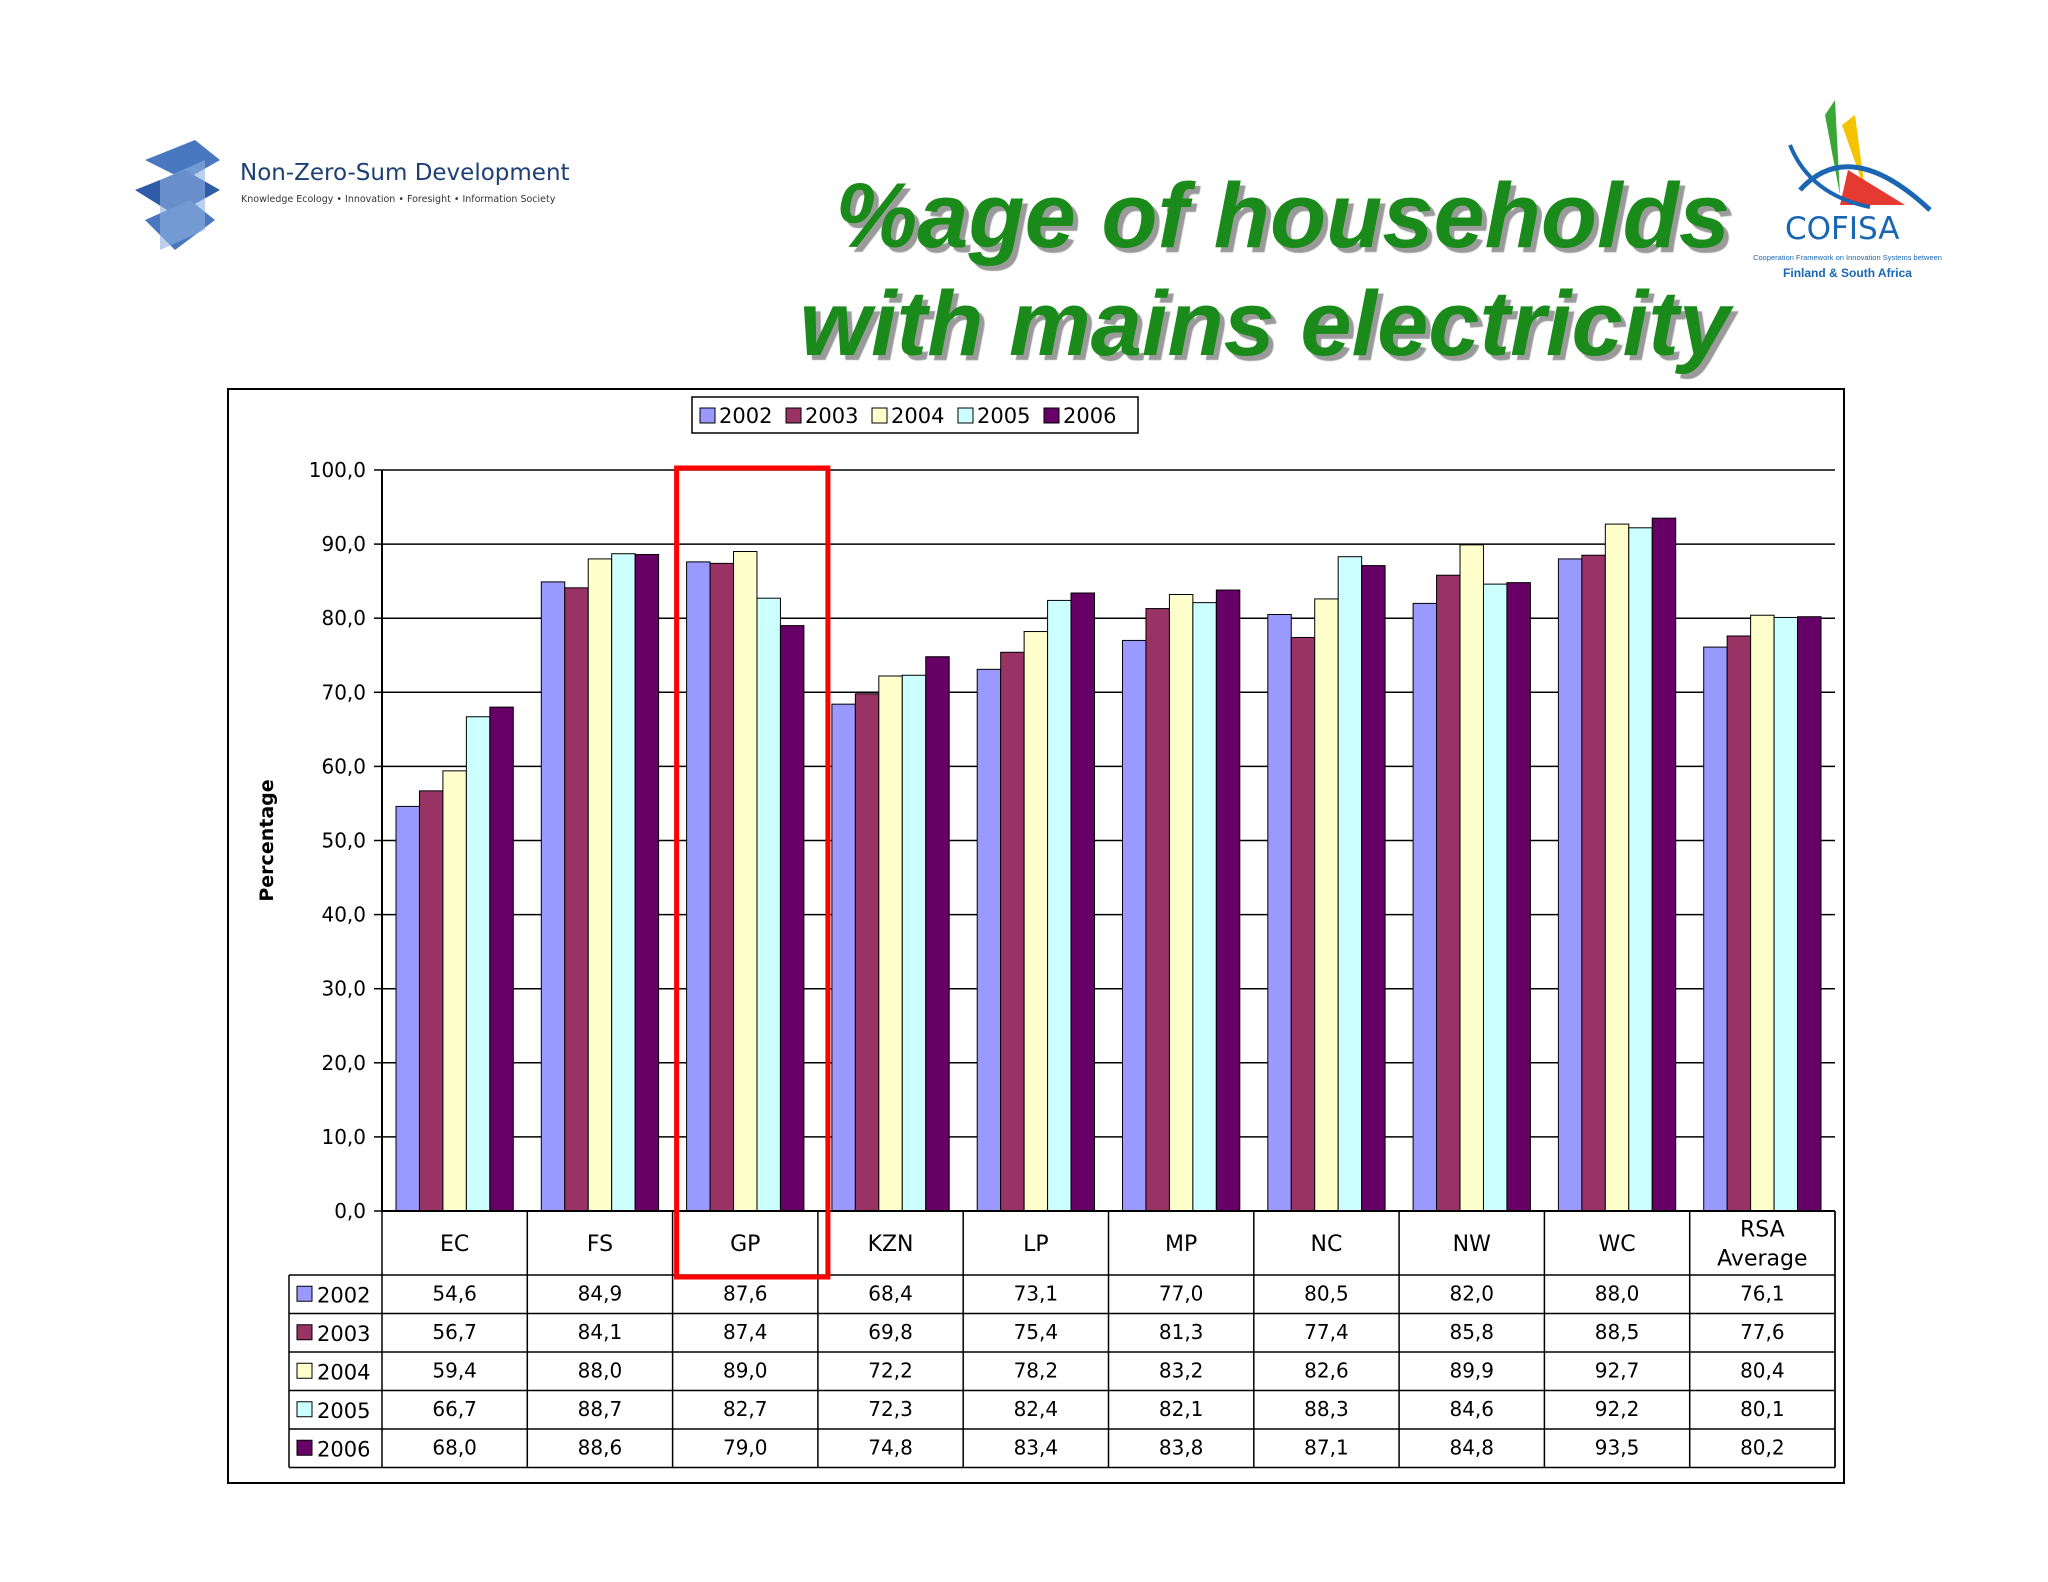 The width and height of the screenshot is (2048, 1582). What do you see at coordinates (501, 959) in the screenshot?
I see `bar-2006-ec` at bounding box center [501, 959].